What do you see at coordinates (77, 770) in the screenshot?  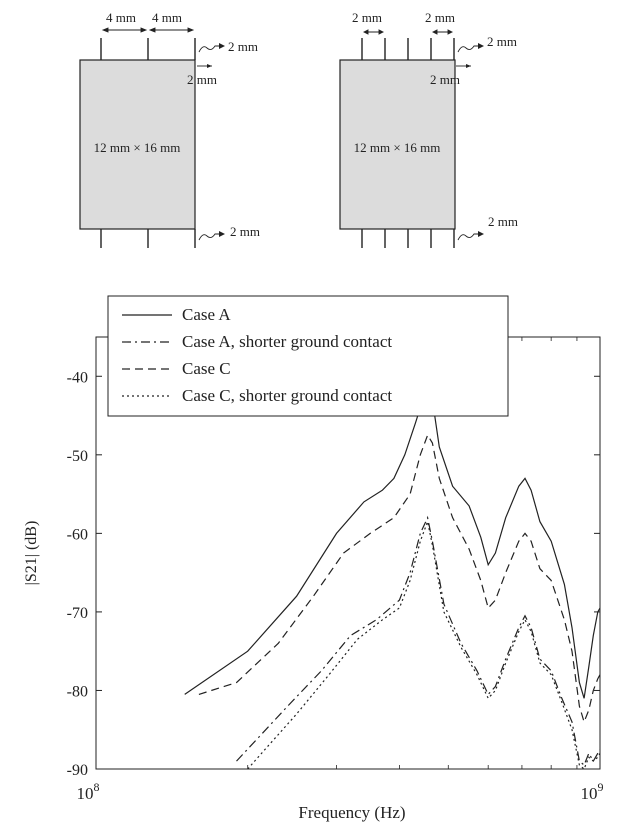 I see `y-tick-label: -90` at bounding box center [77, 770].